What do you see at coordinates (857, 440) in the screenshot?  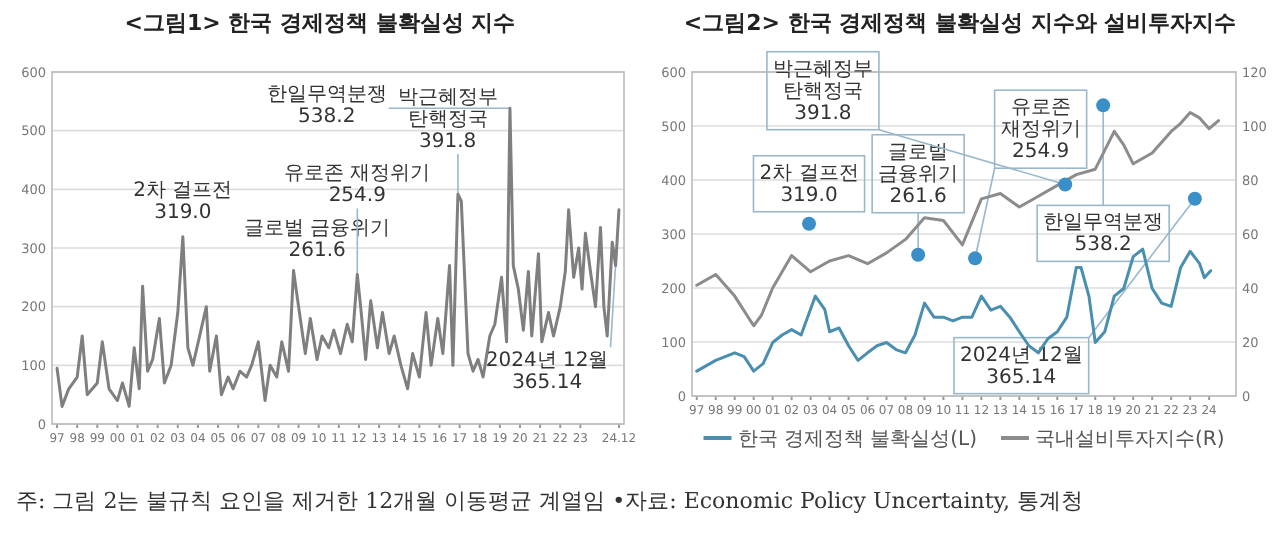 I see `legend-label: 한국 경제정책 불확실성(L)` at bounding box center [857, 440].